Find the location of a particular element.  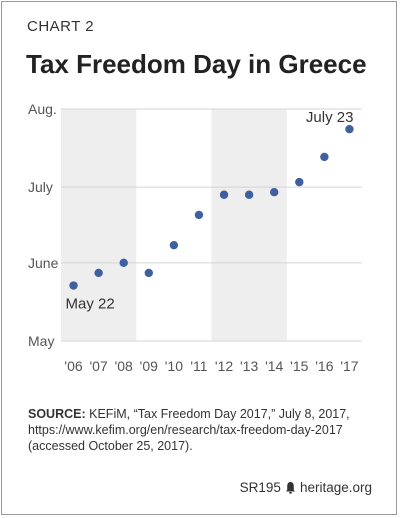

x-tick-label: '15 is located at coordinates (299, 366).